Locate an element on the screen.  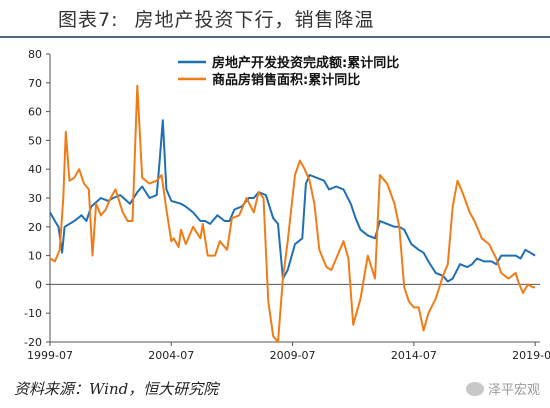
x-tick-label: 2019-07 is located at coordinates (531, 355).